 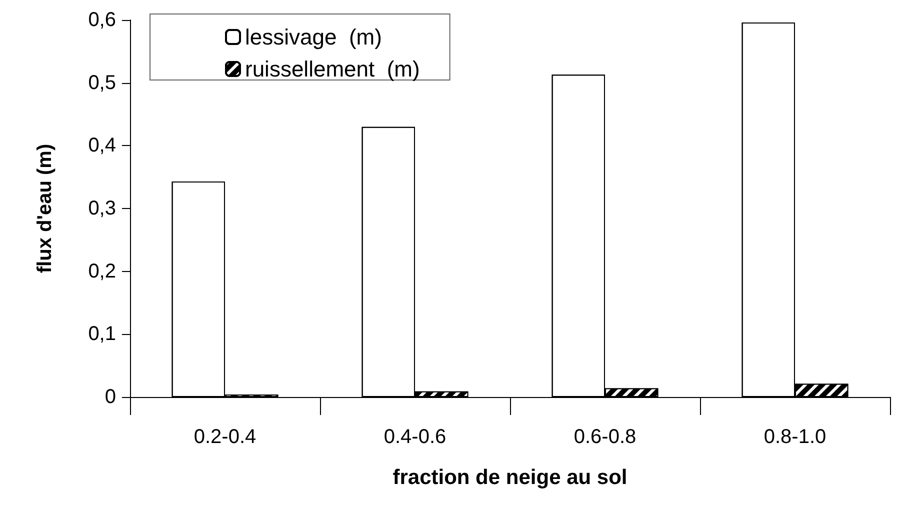 I want to click on x-tick-label: 0.8-1.0, so click(x=795, y=437).